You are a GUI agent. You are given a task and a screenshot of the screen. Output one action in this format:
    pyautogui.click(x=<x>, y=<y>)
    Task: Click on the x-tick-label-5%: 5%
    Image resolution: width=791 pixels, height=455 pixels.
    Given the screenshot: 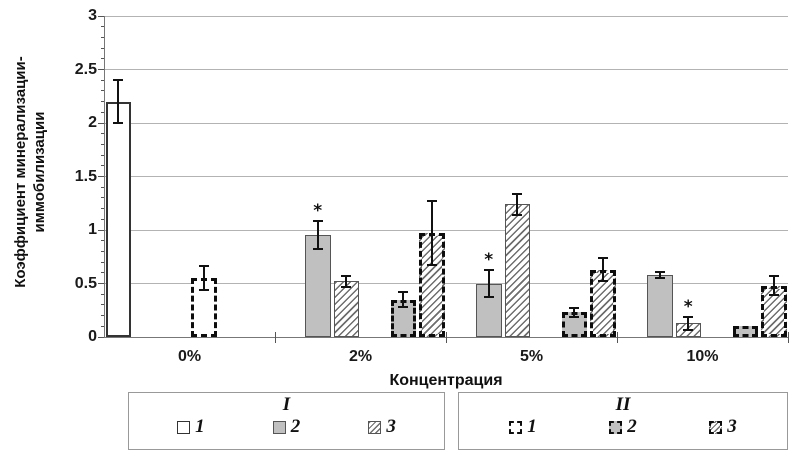 What is the action you would take?
    pyautogui.click(x=531, y=356)
    